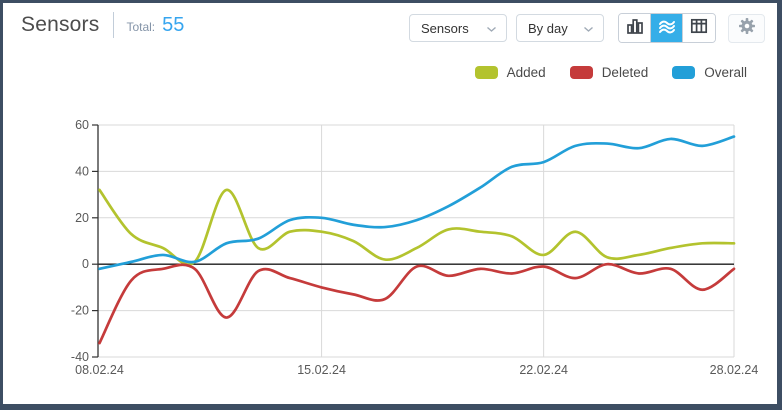  I want to click on line-view-button, so click(667, 28).